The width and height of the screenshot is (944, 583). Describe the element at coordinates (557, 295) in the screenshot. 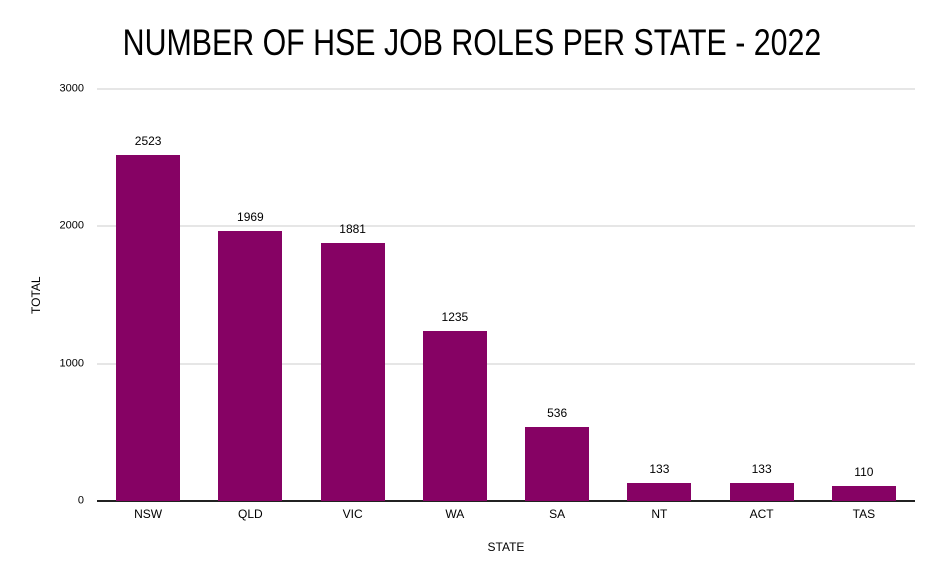

I see `bar-slot: 536` at that location.